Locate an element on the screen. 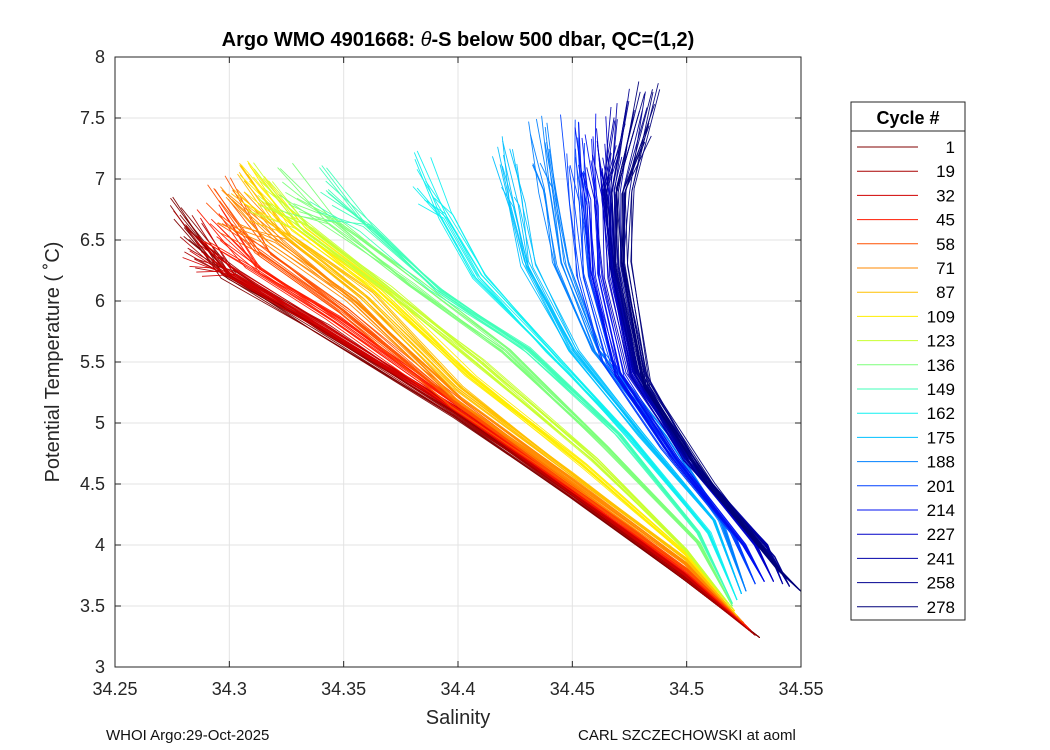 This screenshot has height=750, width=1050. x-tick-label: 34.4 is located at coordinates (457, 689).